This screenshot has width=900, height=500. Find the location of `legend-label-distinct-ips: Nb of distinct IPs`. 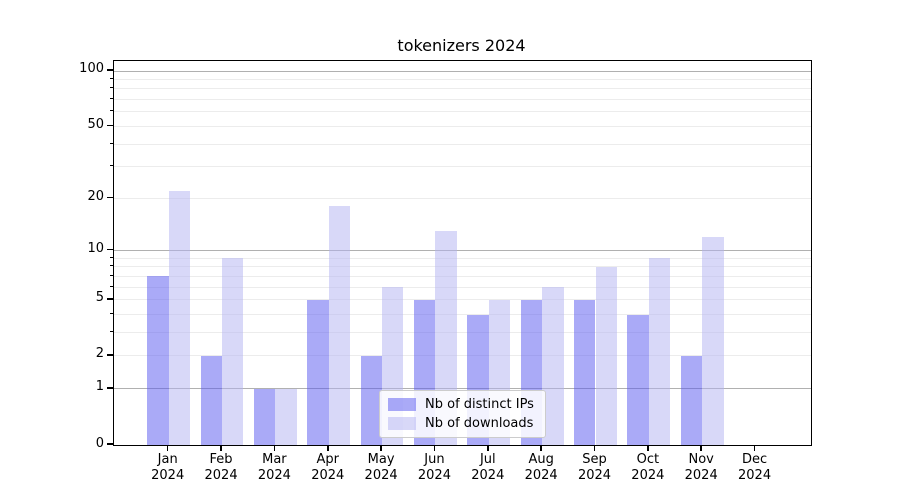

legend-label-distinct-ips: Nb of distinct IPs is located at coordinates (479, 404).